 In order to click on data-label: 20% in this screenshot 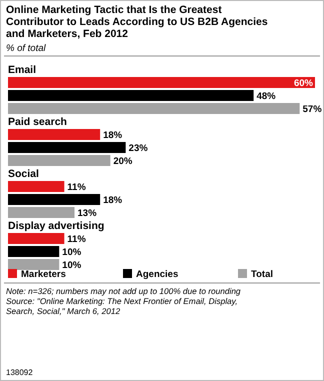, I will do `click(123, 161)`.